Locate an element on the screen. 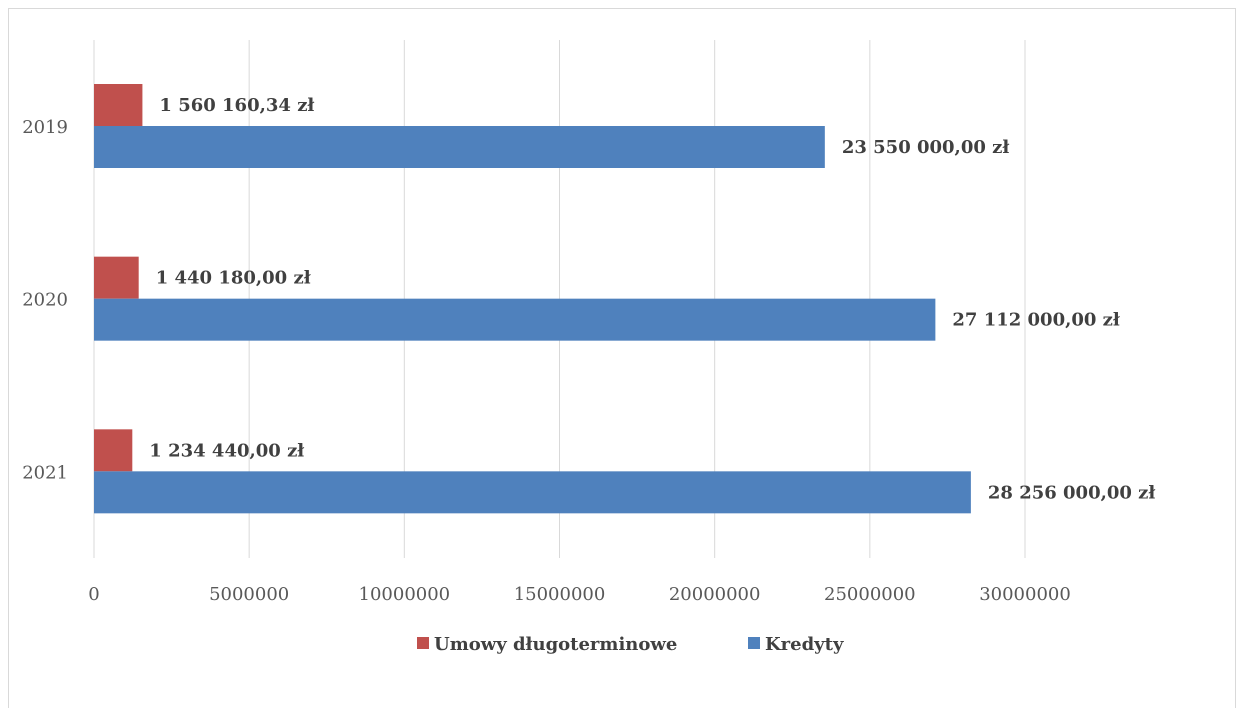 This screenshot has width=1245, height=708. x-tick-label: 25000000 is located at coordinates (870, 594).